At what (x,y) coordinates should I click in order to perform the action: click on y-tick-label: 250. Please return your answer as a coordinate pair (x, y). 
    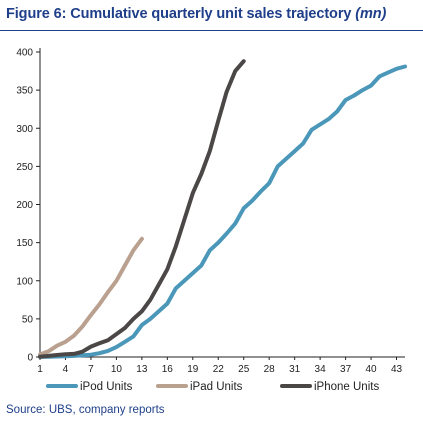
    Looking at the image, I should click on (24, 167).